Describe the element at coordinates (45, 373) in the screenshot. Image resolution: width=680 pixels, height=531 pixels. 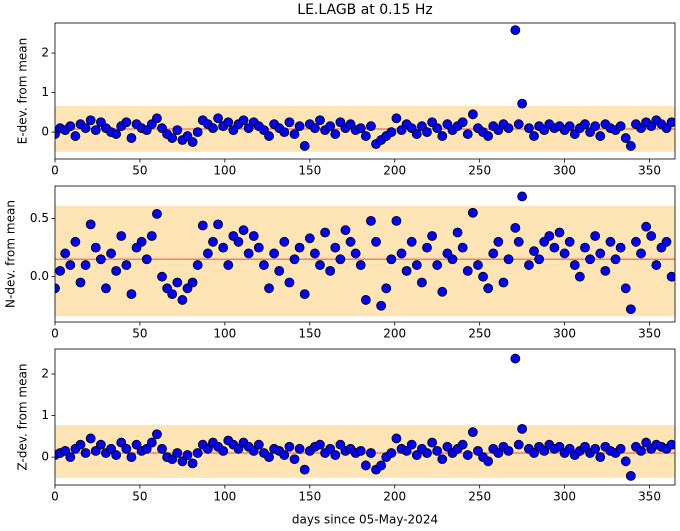
I see `y-tick-label: 2` at that location.